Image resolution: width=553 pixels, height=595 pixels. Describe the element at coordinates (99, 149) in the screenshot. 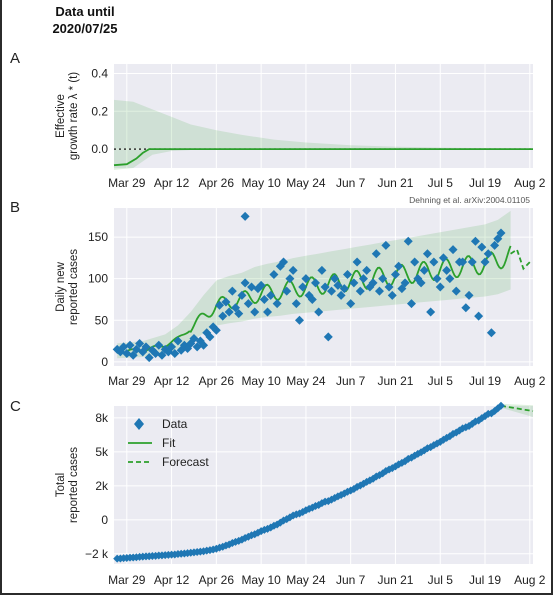

I see `y-tick-label: 0.0` at that location.